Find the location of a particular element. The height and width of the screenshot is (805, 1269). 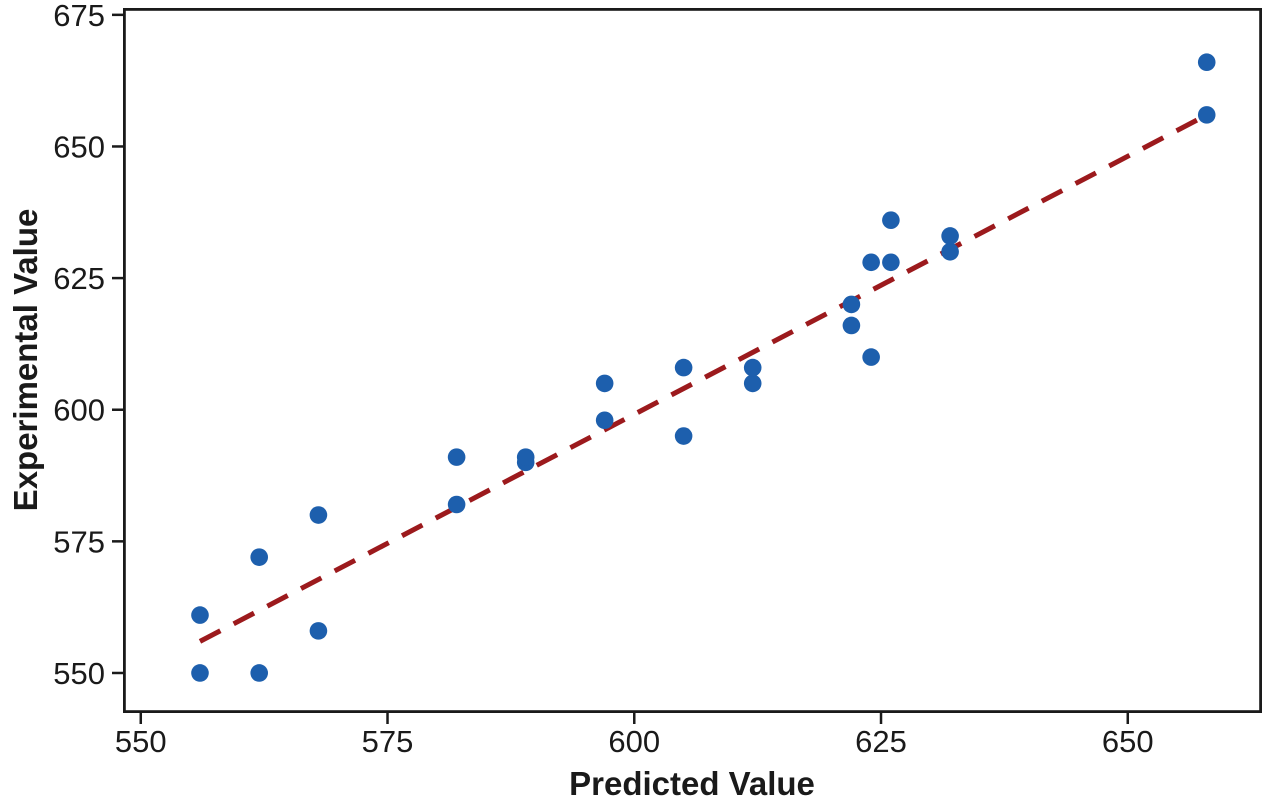

y-tick-label: 675 is located at coordinates (79, 16).